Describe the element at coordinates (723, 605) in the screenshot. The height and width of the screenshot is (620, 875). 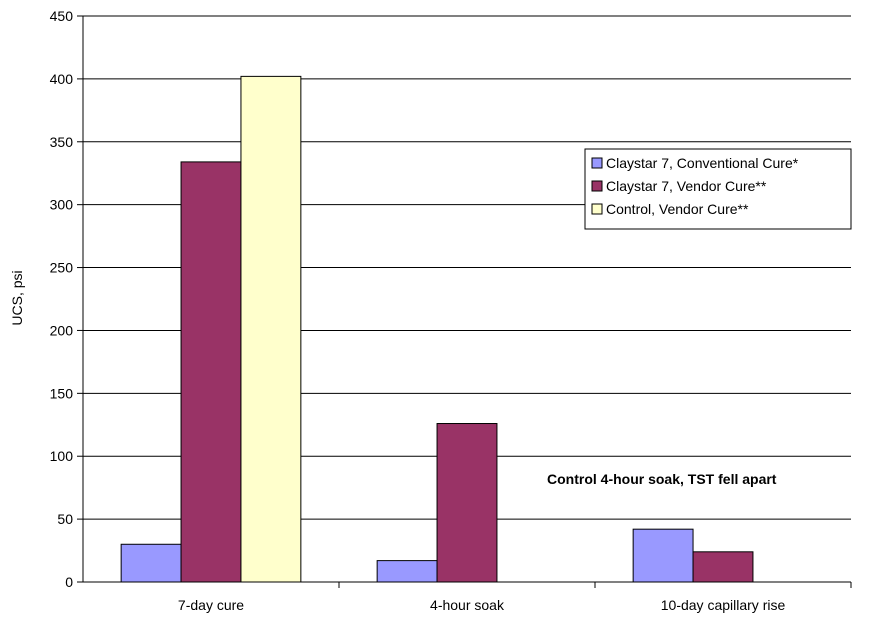
I see `x-tick-label: 10-day capillary rise` at that location.